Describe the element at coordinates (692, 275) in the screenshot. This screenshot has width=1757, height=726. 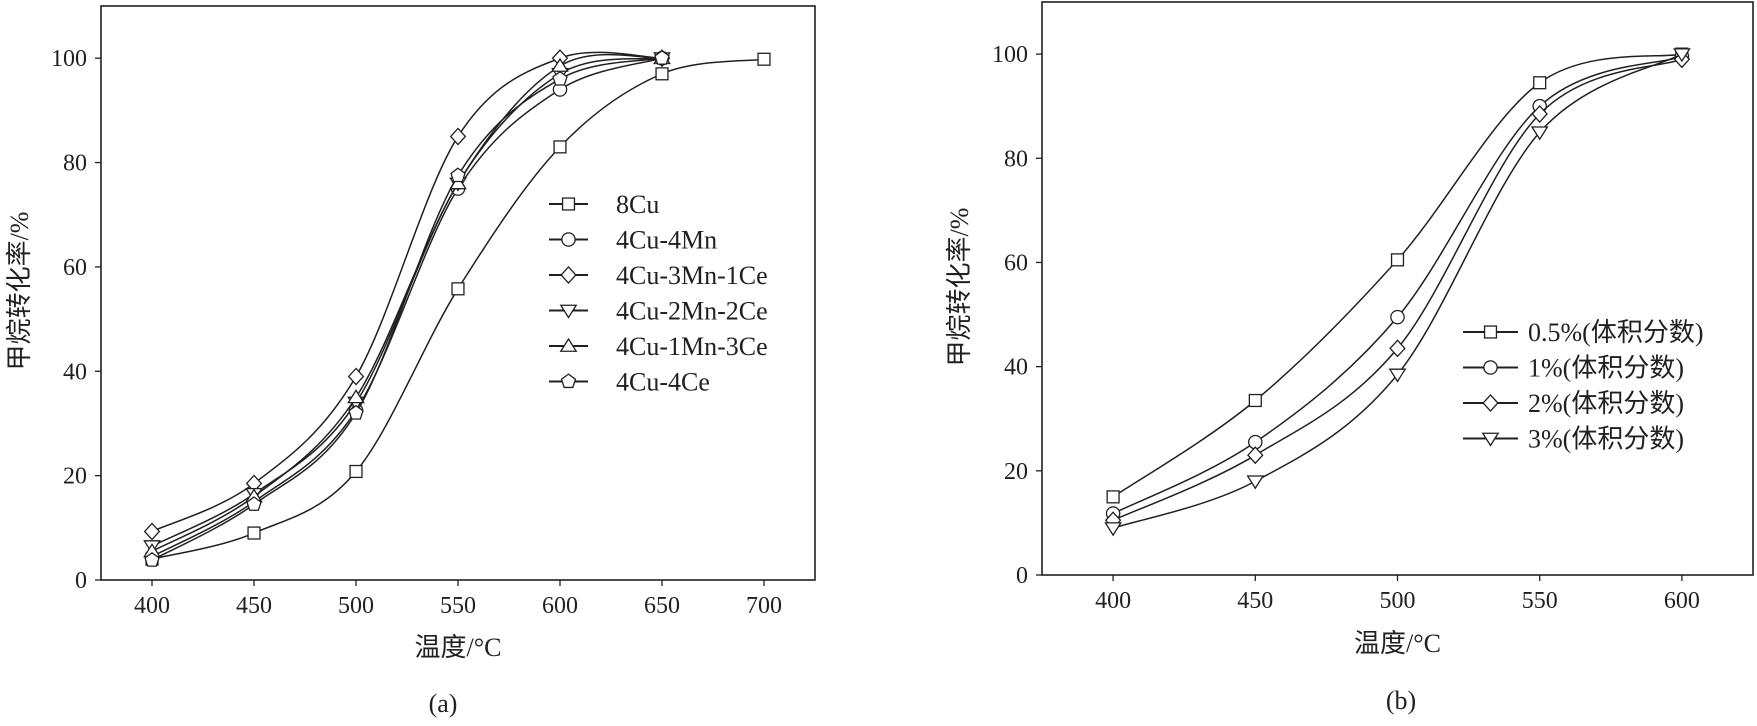
I see `legend-label: 4Cu-3Mn-1Ce` at that location.